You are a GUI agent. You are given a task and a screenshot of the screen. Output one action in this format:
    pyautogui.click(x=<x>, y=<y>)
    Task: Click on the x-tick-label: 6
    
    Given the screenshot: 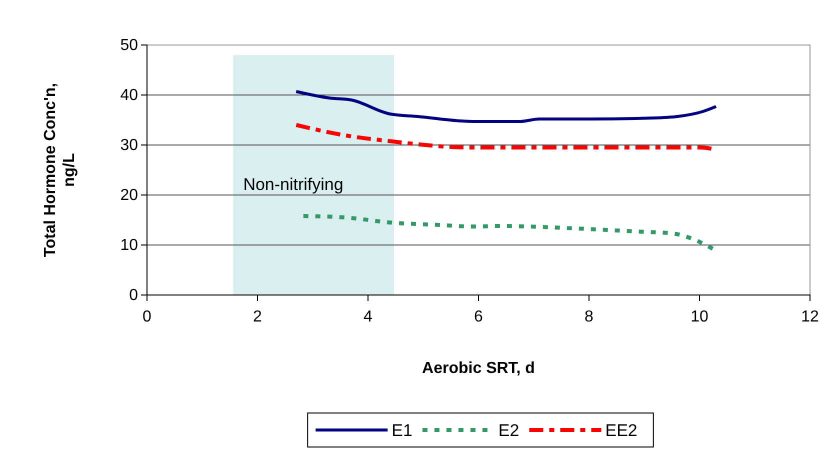 What is the action you would take?
    pyautogui.click(x=479, y=317)
    